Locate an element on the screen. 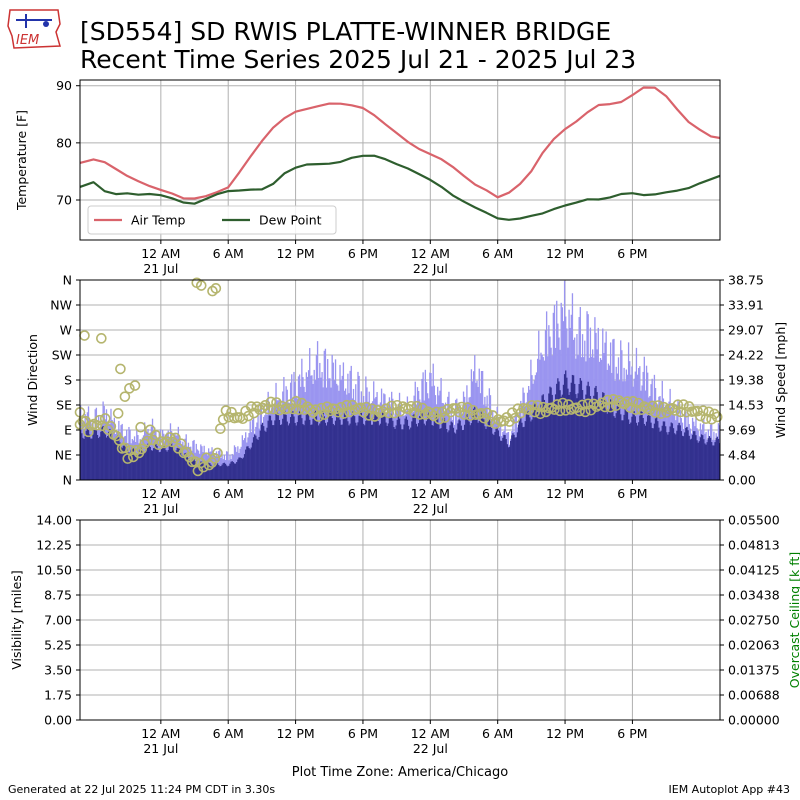  app-label: IEM Autoplot App #43 is located at coordinates (729, 789).